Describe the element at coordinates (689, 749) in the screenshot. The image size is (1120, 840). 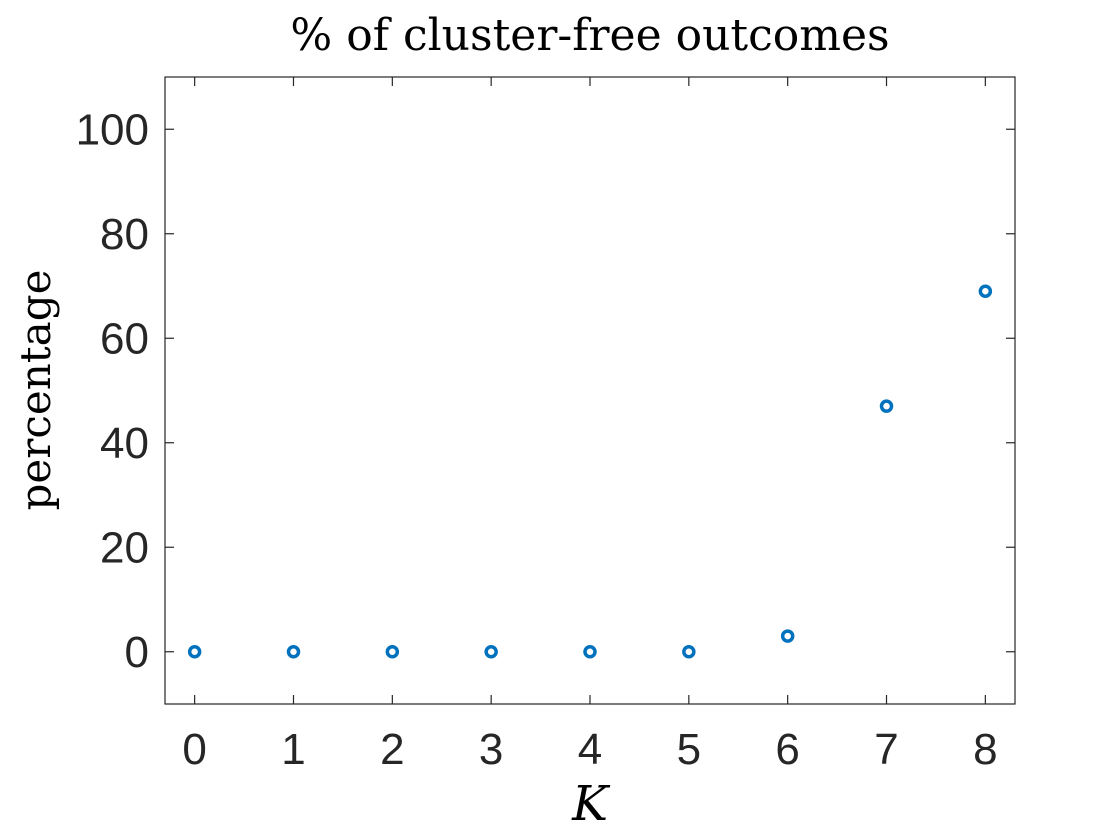
I see `x-tick-label: 5` at that location.